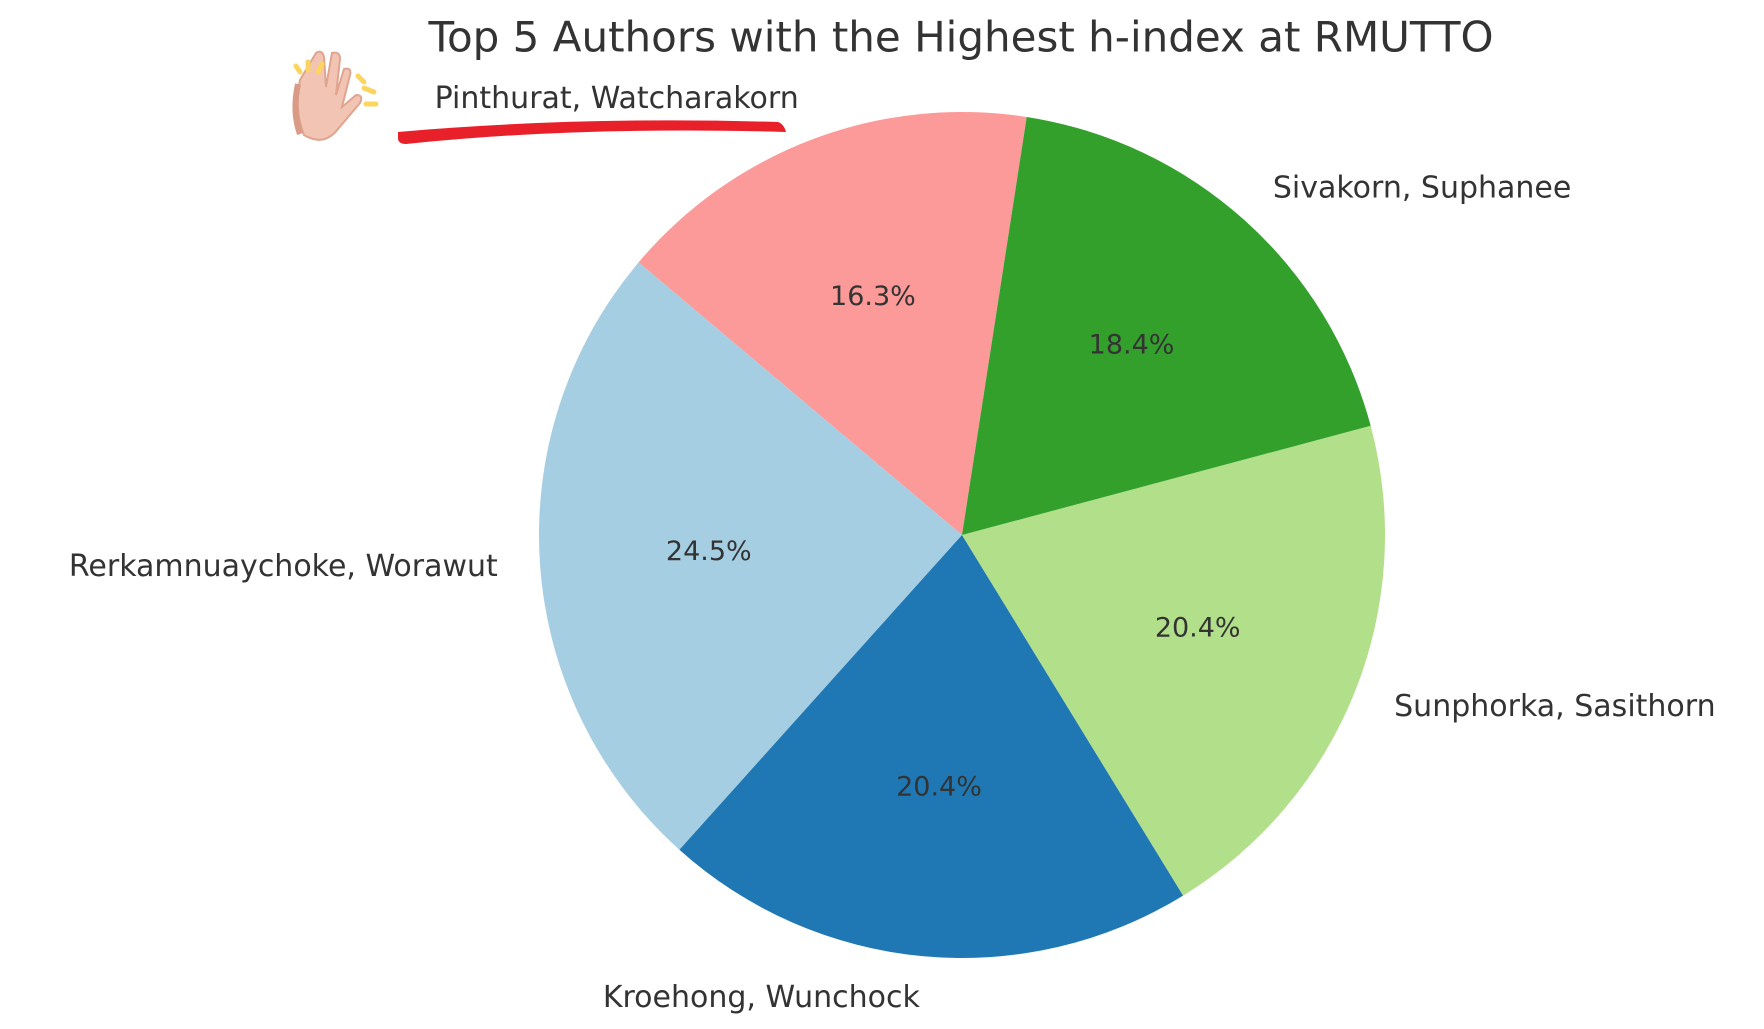  Describe the element at coordinates (709, 551) in the screenshot. I see `percent-label: 24.5%` at that location.